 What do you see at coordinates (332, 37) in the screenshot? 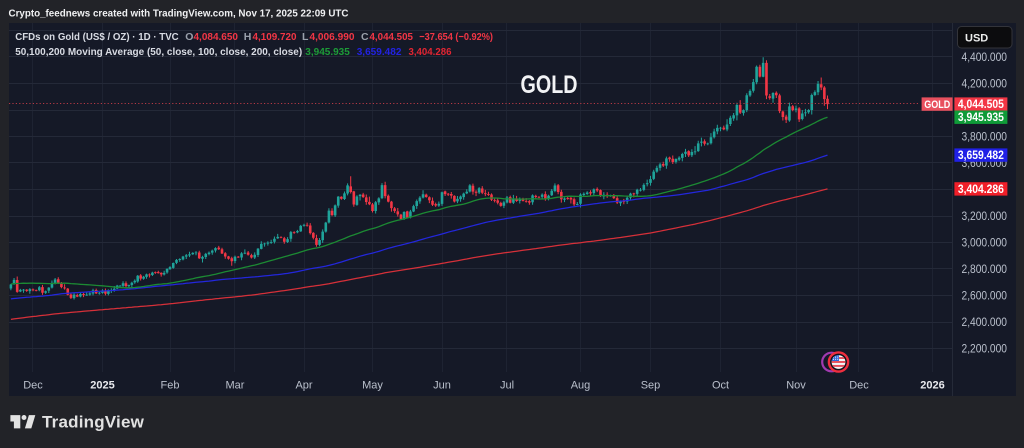
I see `svg-text: 4,006.990` at bounding box center [332, 37].